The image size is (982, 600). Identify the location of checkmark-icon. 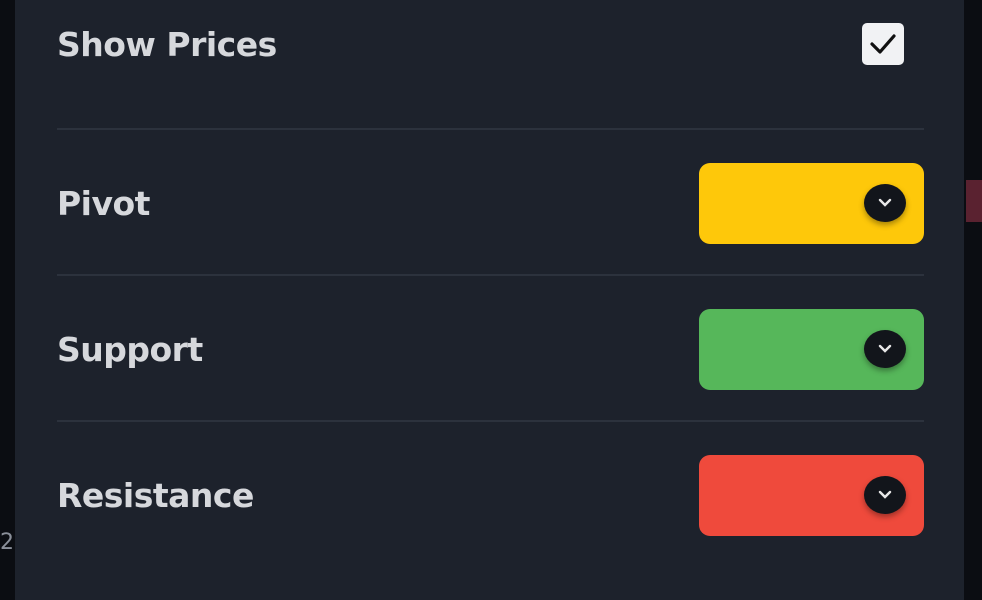
(883, 44).